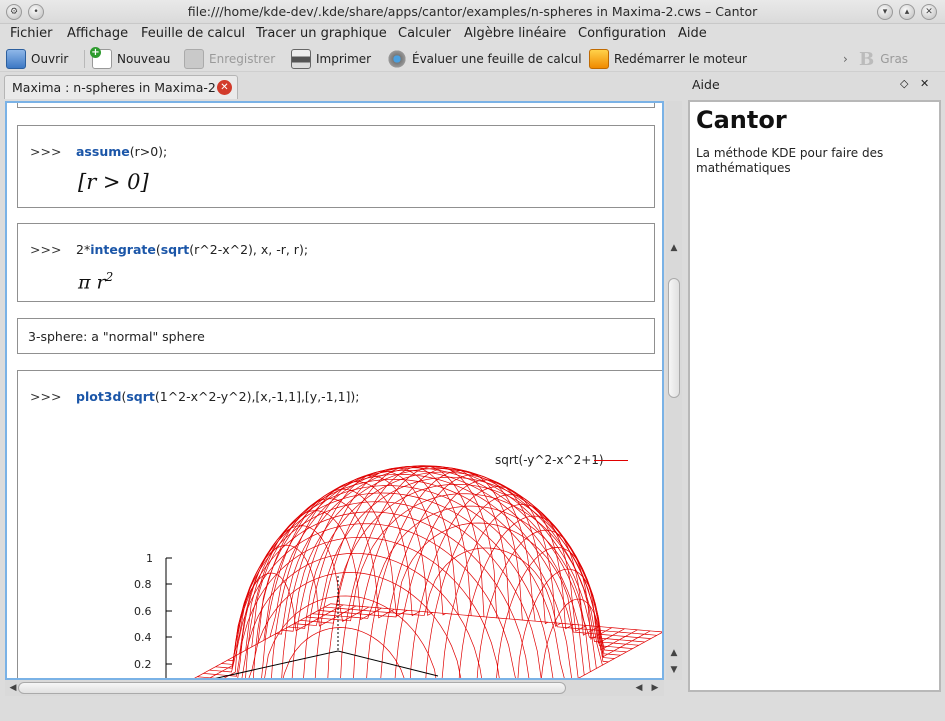 This screenshot has height=721, width=945. What do you see at coordinates (925, 83) in the screenshot?
I see `close-panel-icon: ✕` at bounding box center [925, 83].